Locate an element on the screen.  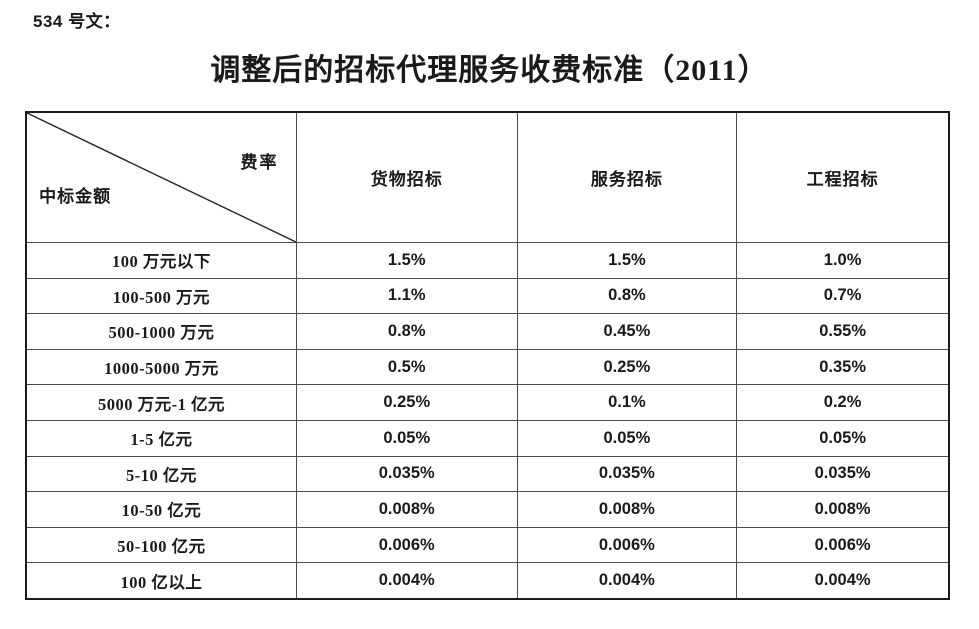
table-row: 5-10 亿元 0.035% 0.035% 0.035% is located at coordinates (487, 474).